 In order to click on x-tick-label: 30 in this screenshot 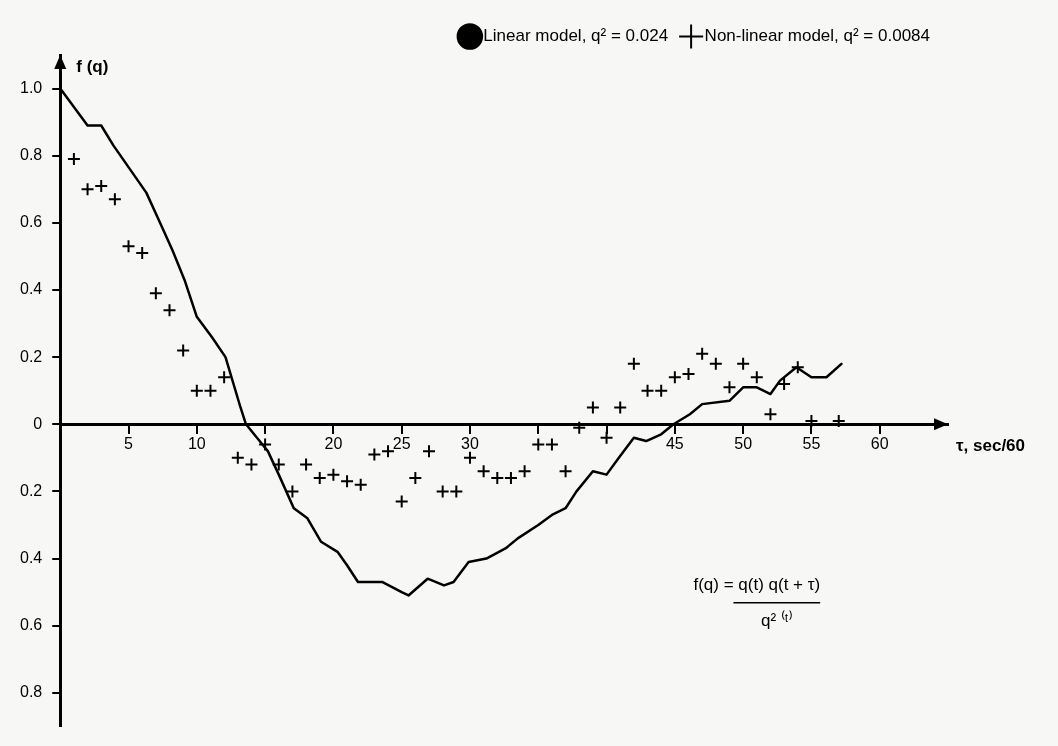, I will do `click(470, 444)`.